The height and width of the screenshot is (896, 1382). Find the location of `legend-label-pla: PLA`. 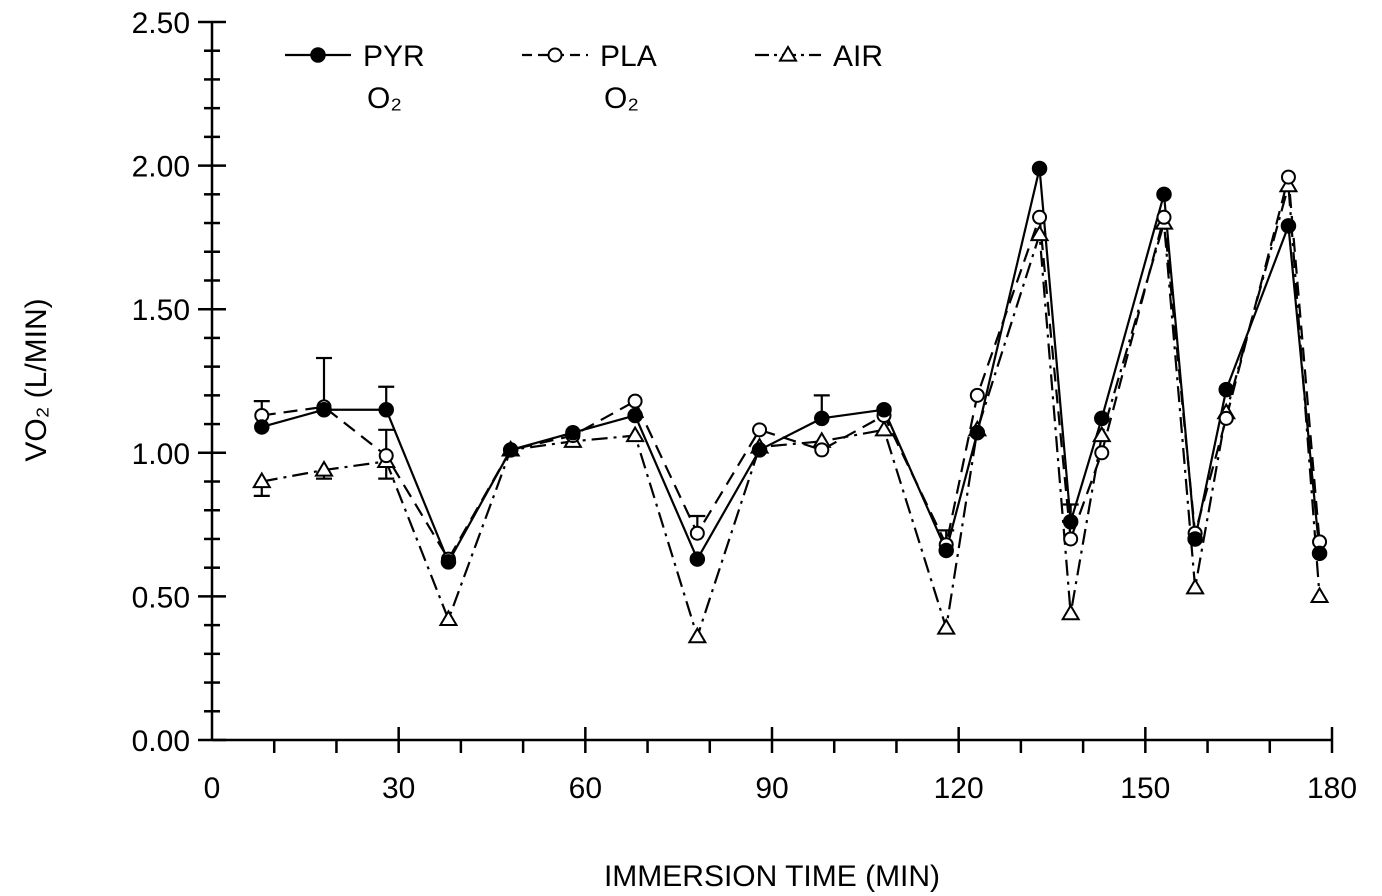

legend-label-pla: PLA is located at coordinates (628, 56).